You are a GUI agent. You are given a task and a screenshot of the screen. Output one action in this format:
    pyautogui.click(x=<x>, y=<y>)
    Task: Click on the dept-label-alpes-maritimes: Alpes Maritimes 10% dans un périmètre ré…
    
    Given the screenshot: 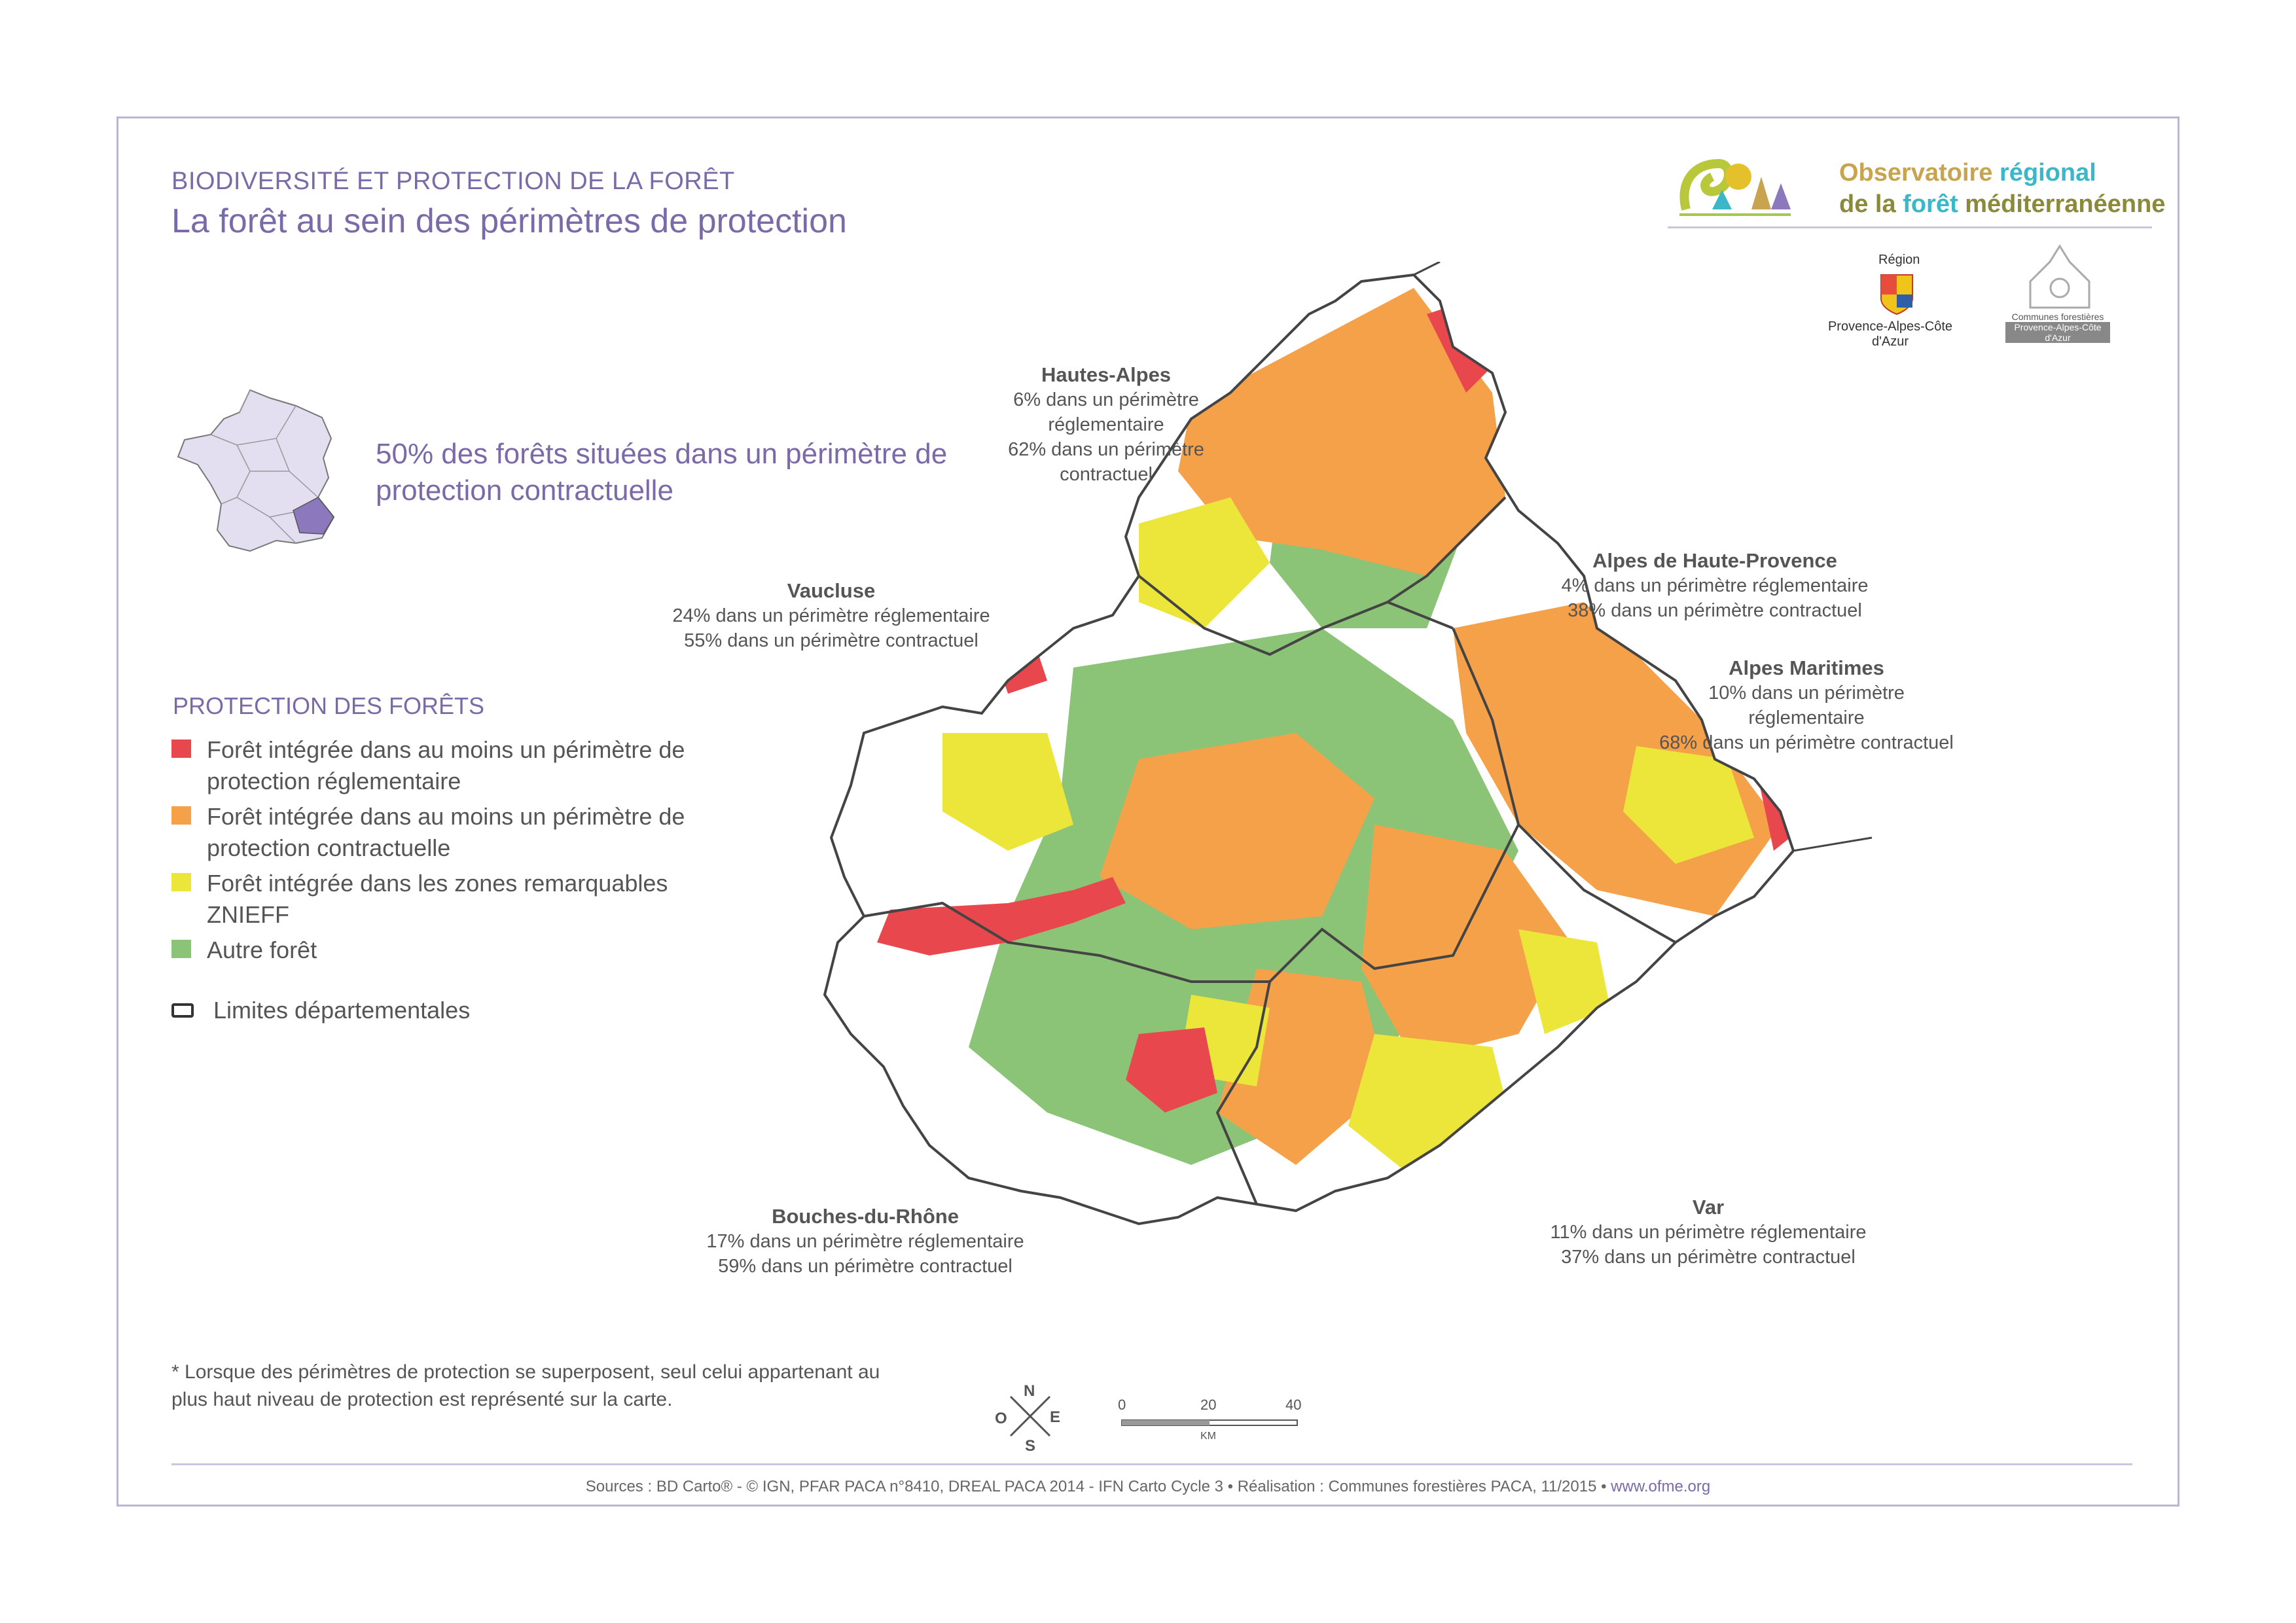 What is the action you would take?
    pyautogui.click(x=1807, y=705)
    